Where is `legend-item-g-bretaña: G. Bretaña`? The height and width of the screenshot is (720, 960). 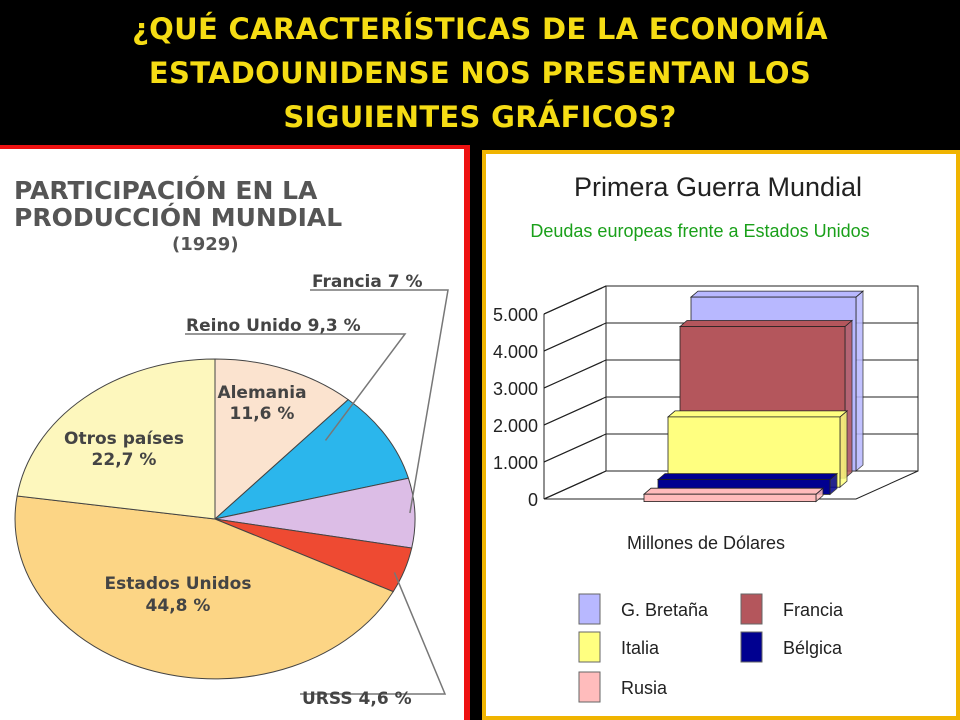 legend-item-g-bretaña: G. Bretaña is located at coordinates (643, 609).